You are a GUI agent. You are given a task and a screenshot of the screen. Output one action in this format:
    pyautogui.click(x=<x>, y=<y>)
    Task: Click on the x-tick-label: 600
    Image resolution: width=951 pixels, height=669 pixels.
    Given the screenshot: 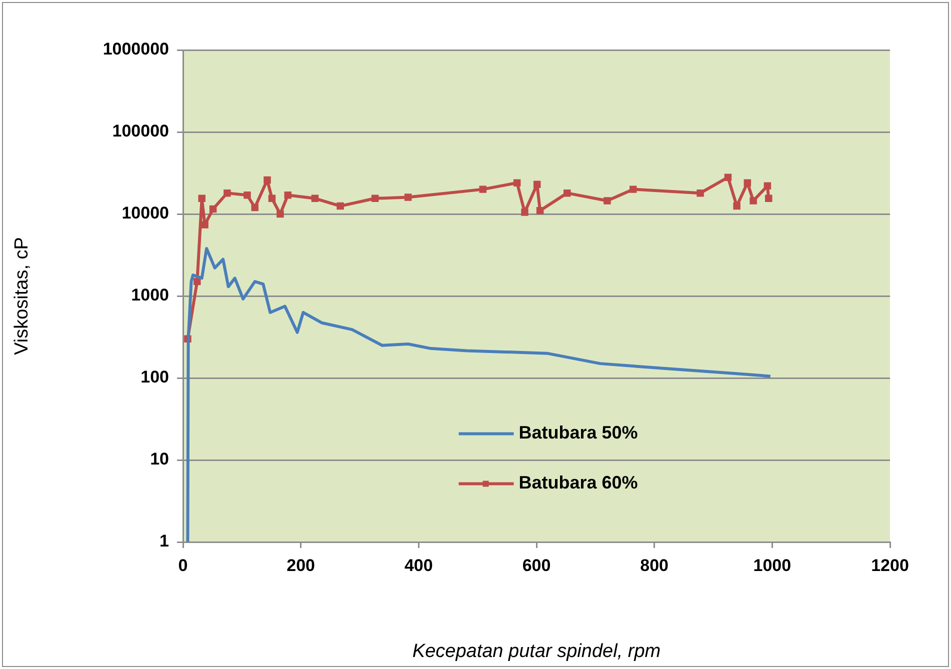 What is the action you would take?
    pyautogui.click(x=536, y=565)
    